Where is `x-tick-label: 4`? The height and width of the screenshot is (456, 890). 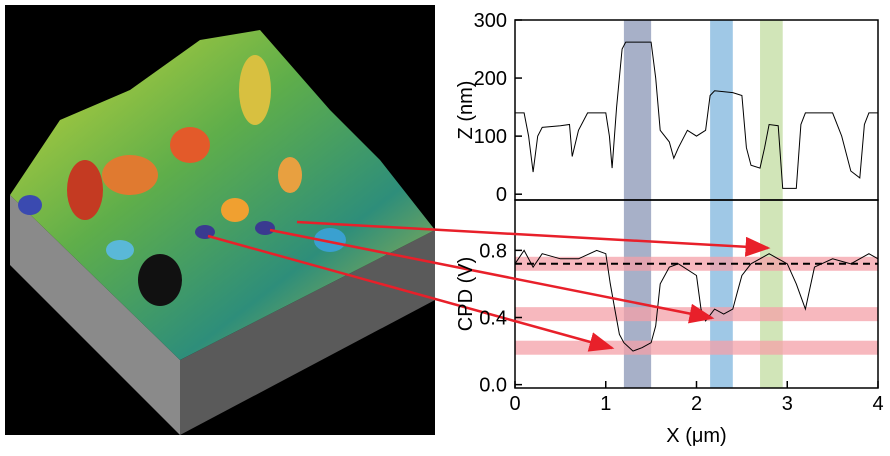
x-tick-label: 4 is located at coordinates (877, 404).